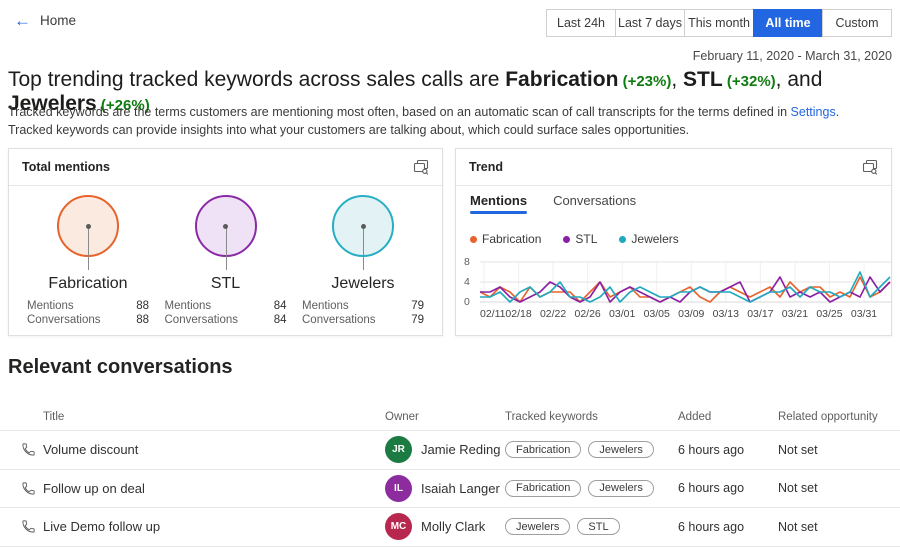  I want to click on legend-item-stl: STL, so click(580, 239).